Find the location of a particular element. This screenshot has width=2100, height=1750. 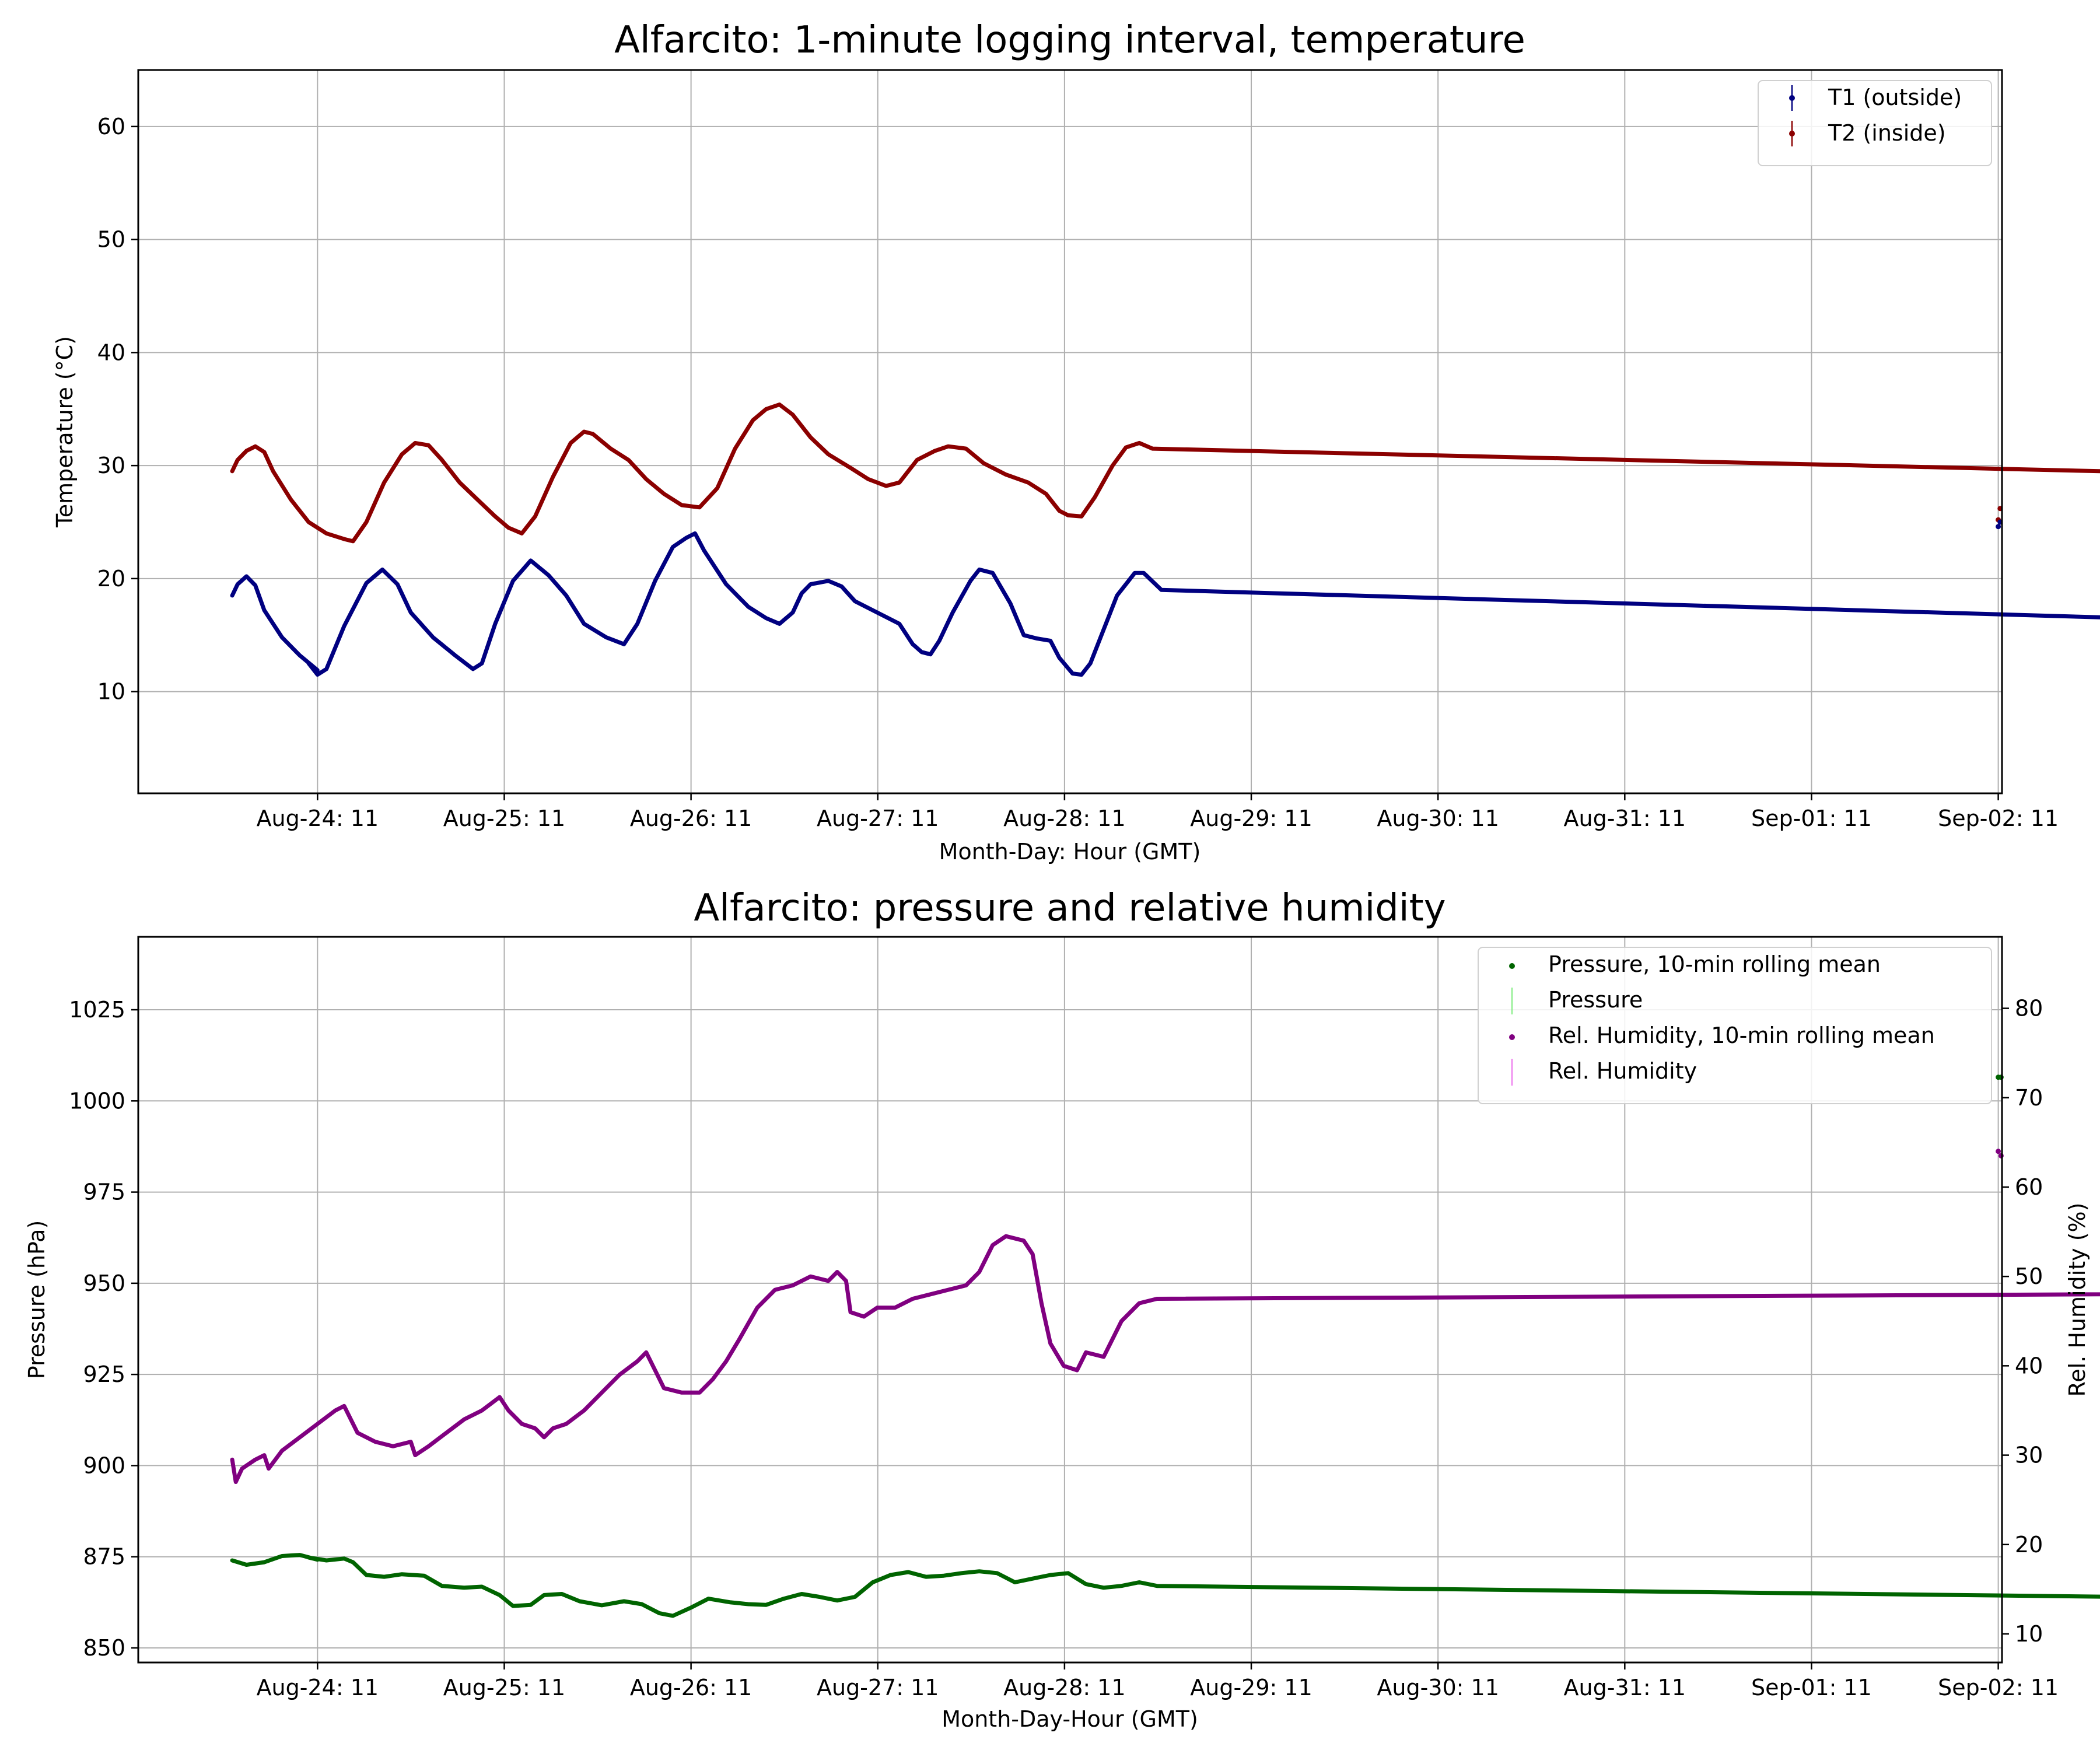

temperature-y-tick-label: 20 is located at coordinates (111, 579).